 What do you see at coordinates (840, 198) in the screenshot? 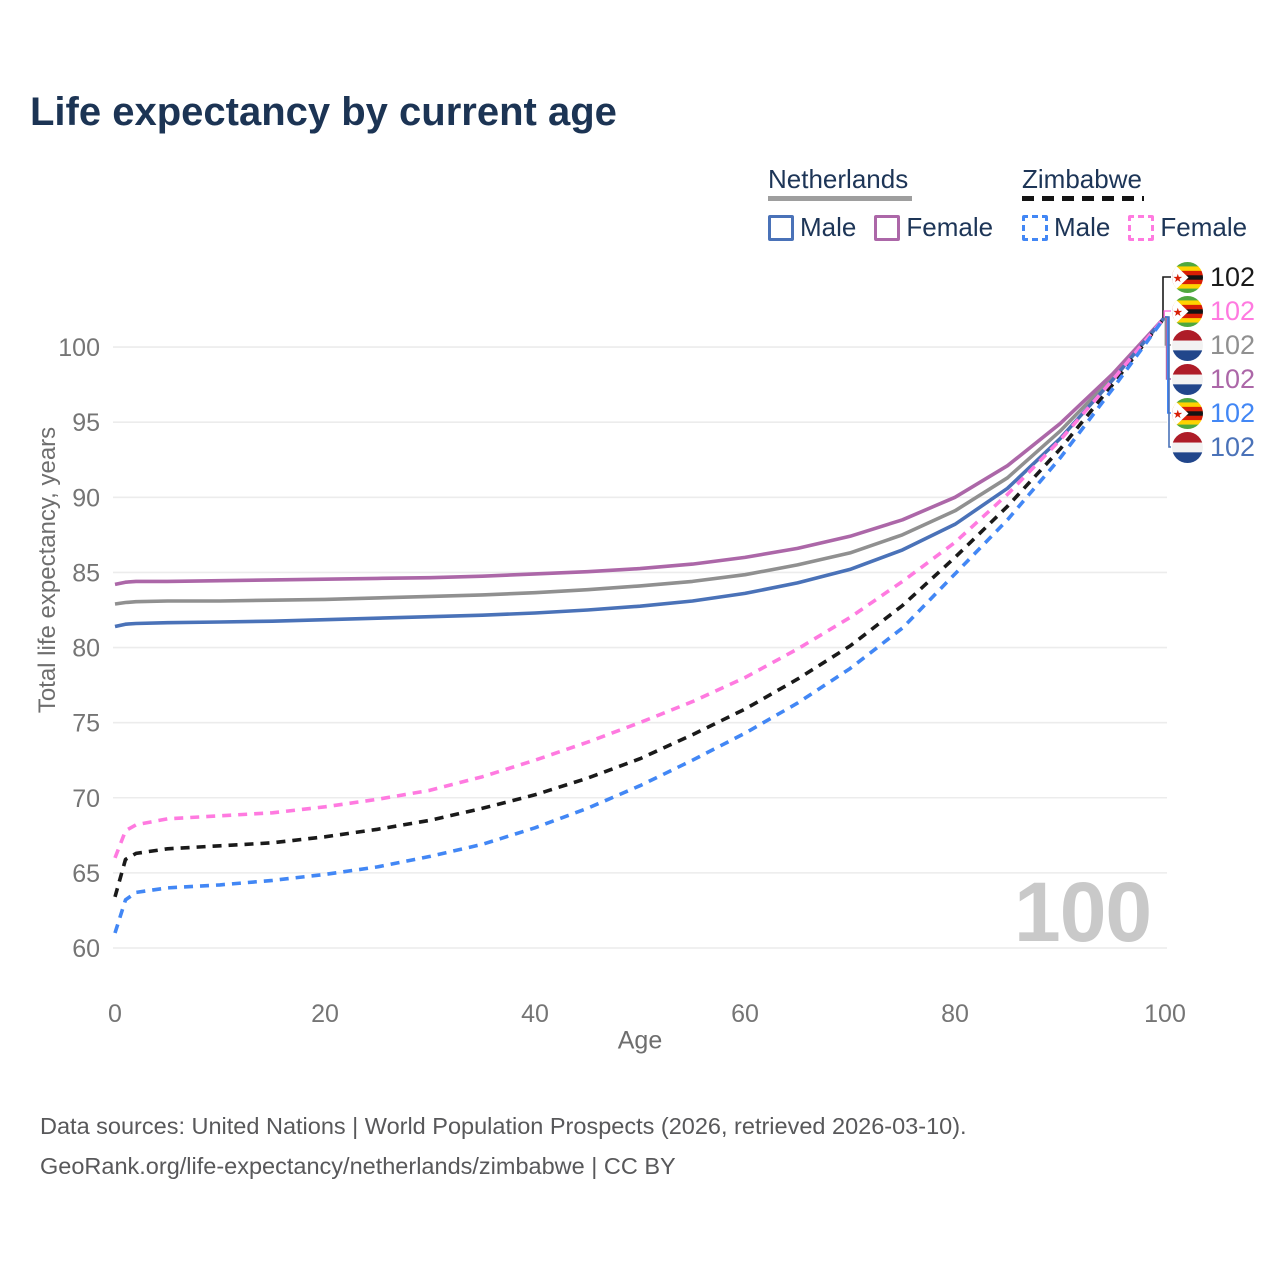
I see `solid-line-style-sample` at bounding box center [840, 198].